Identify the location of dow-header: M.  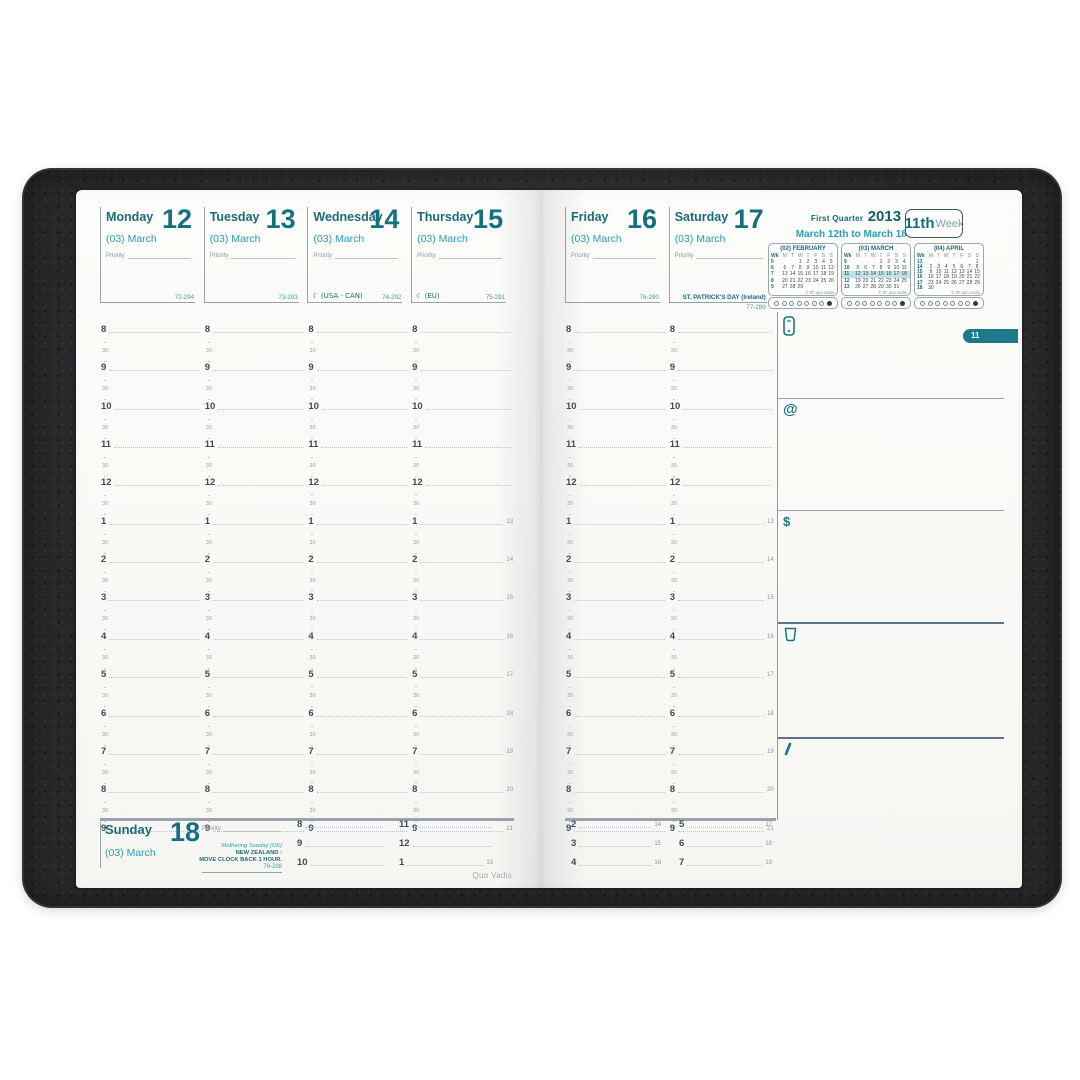
(930, 256).